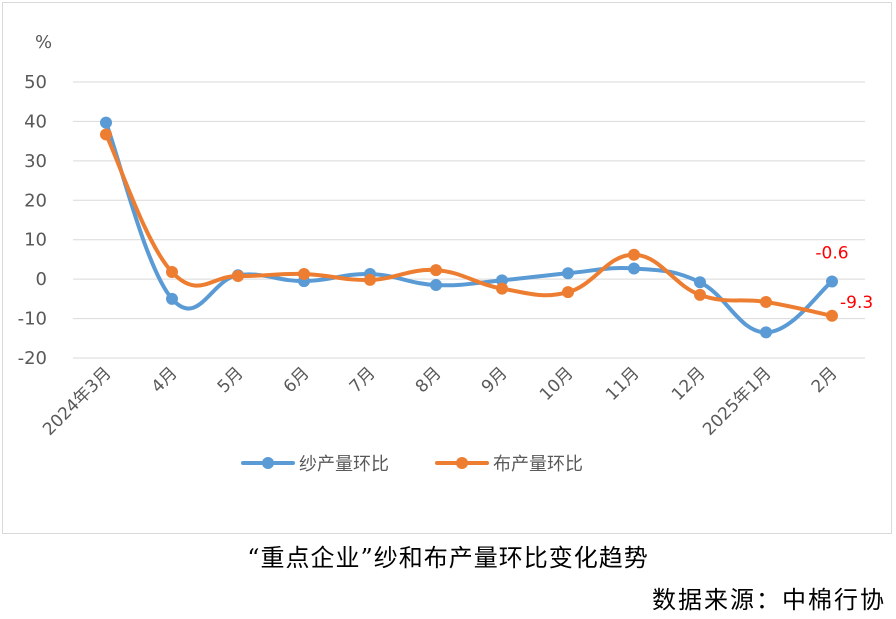 The width and height of the screenshot is (896, 619). I want to click on y-tick-label: -20, so click(32, 358).